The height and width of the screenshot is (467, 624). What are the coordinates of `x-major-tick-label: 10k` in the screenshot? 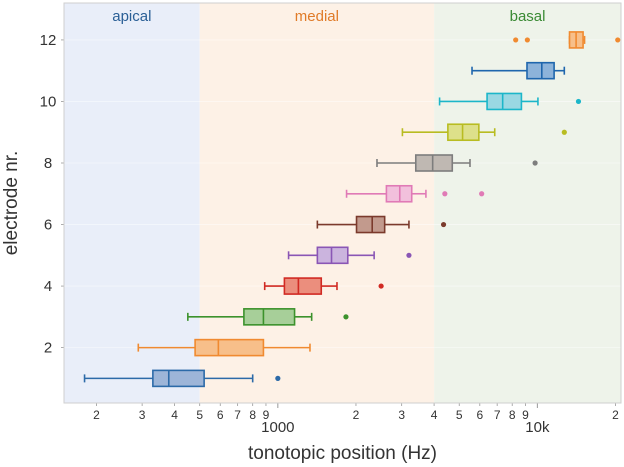 It's located at (537, 427).